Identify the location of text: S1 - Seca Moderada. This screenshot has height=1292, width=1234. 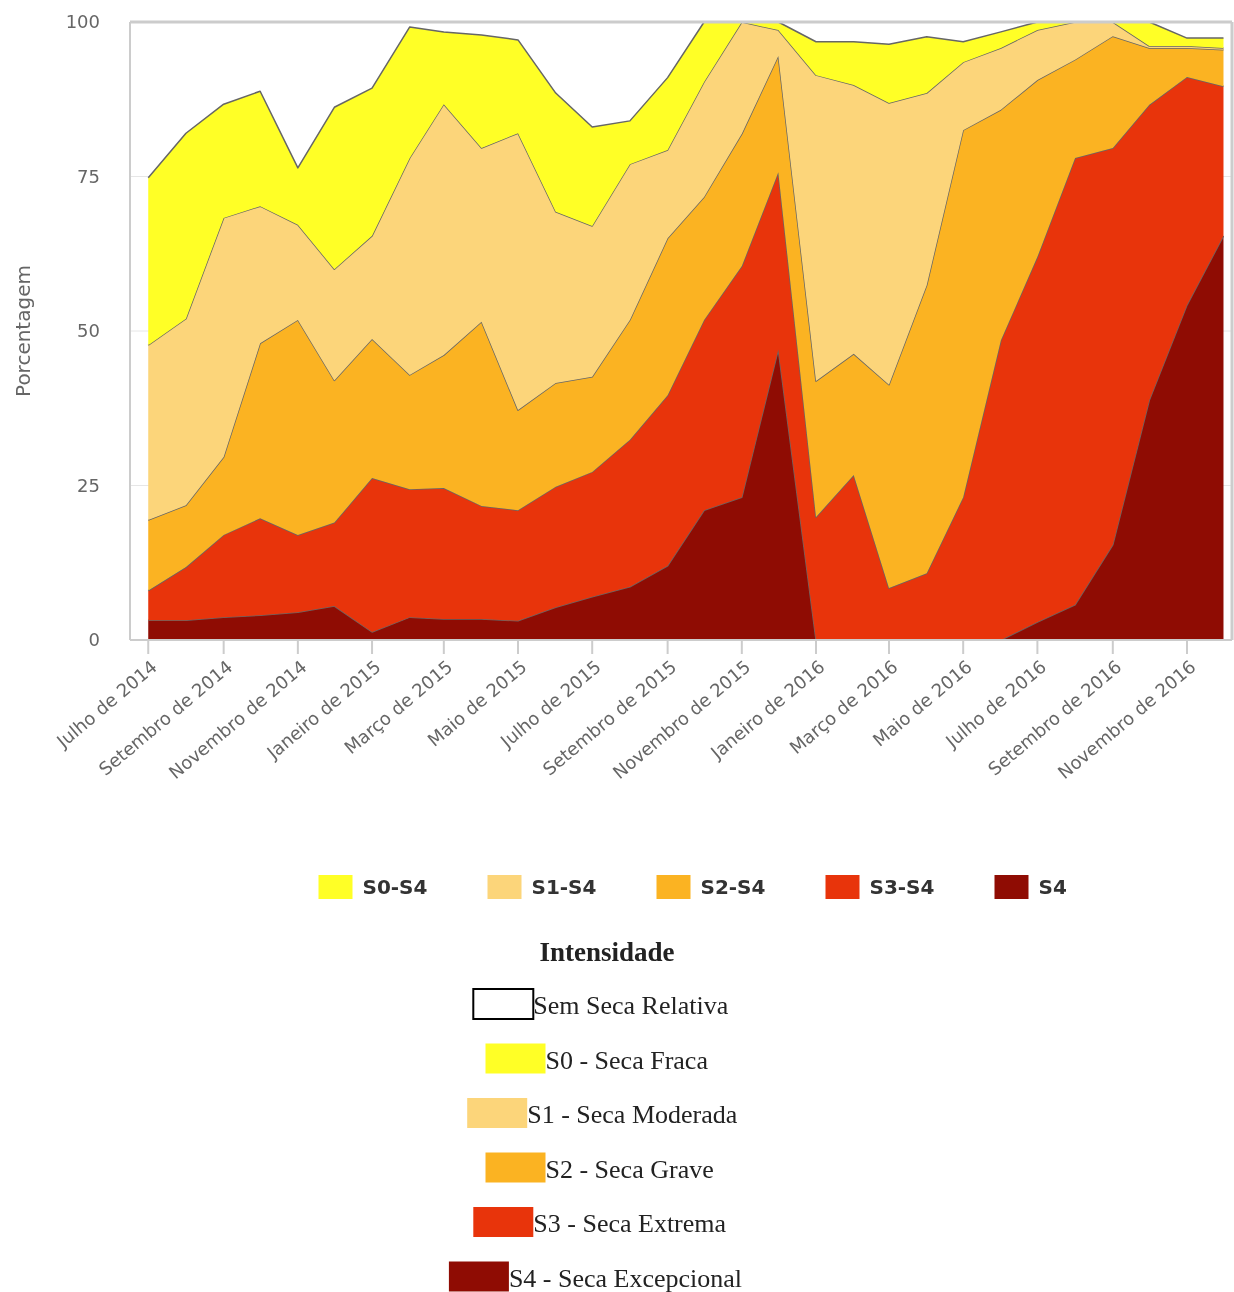
(632, 1115).